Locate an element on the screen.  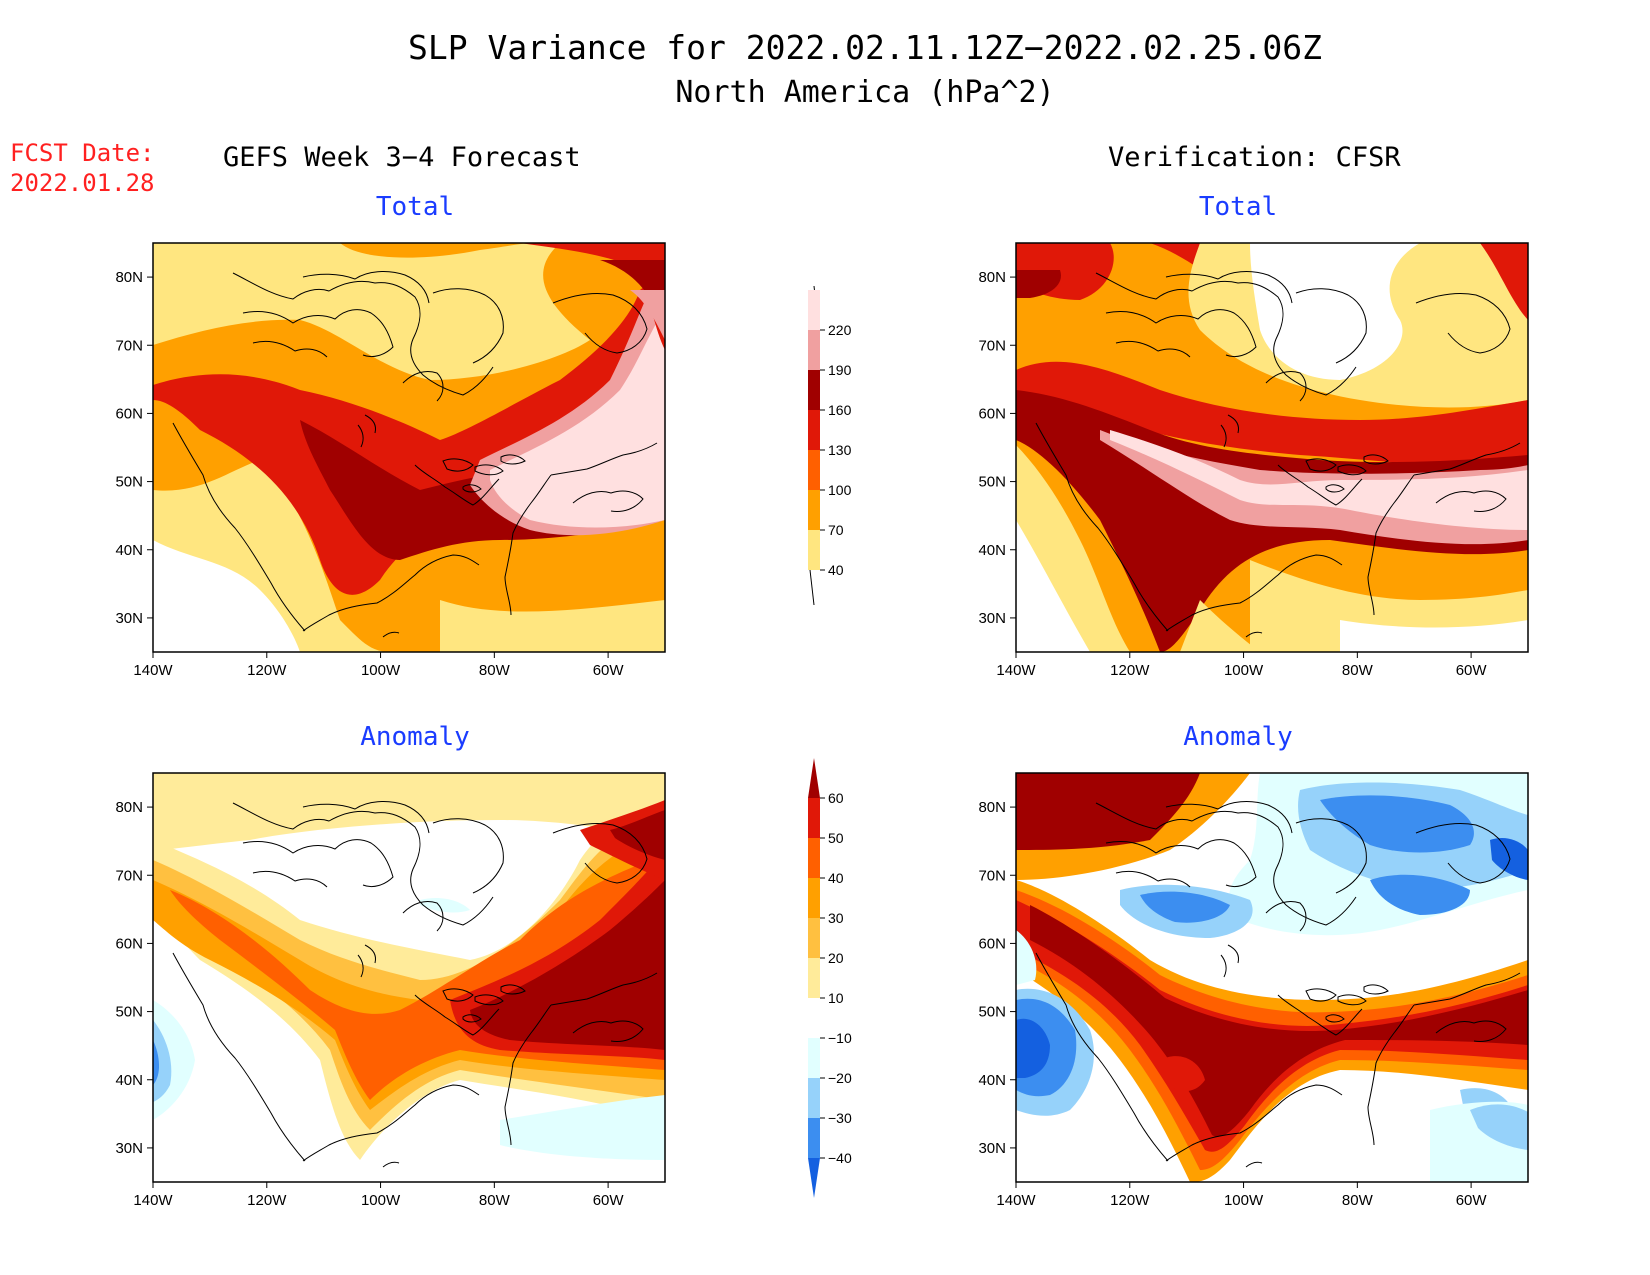
colorbar-label: −40 is located at coordinates (840, 1158).